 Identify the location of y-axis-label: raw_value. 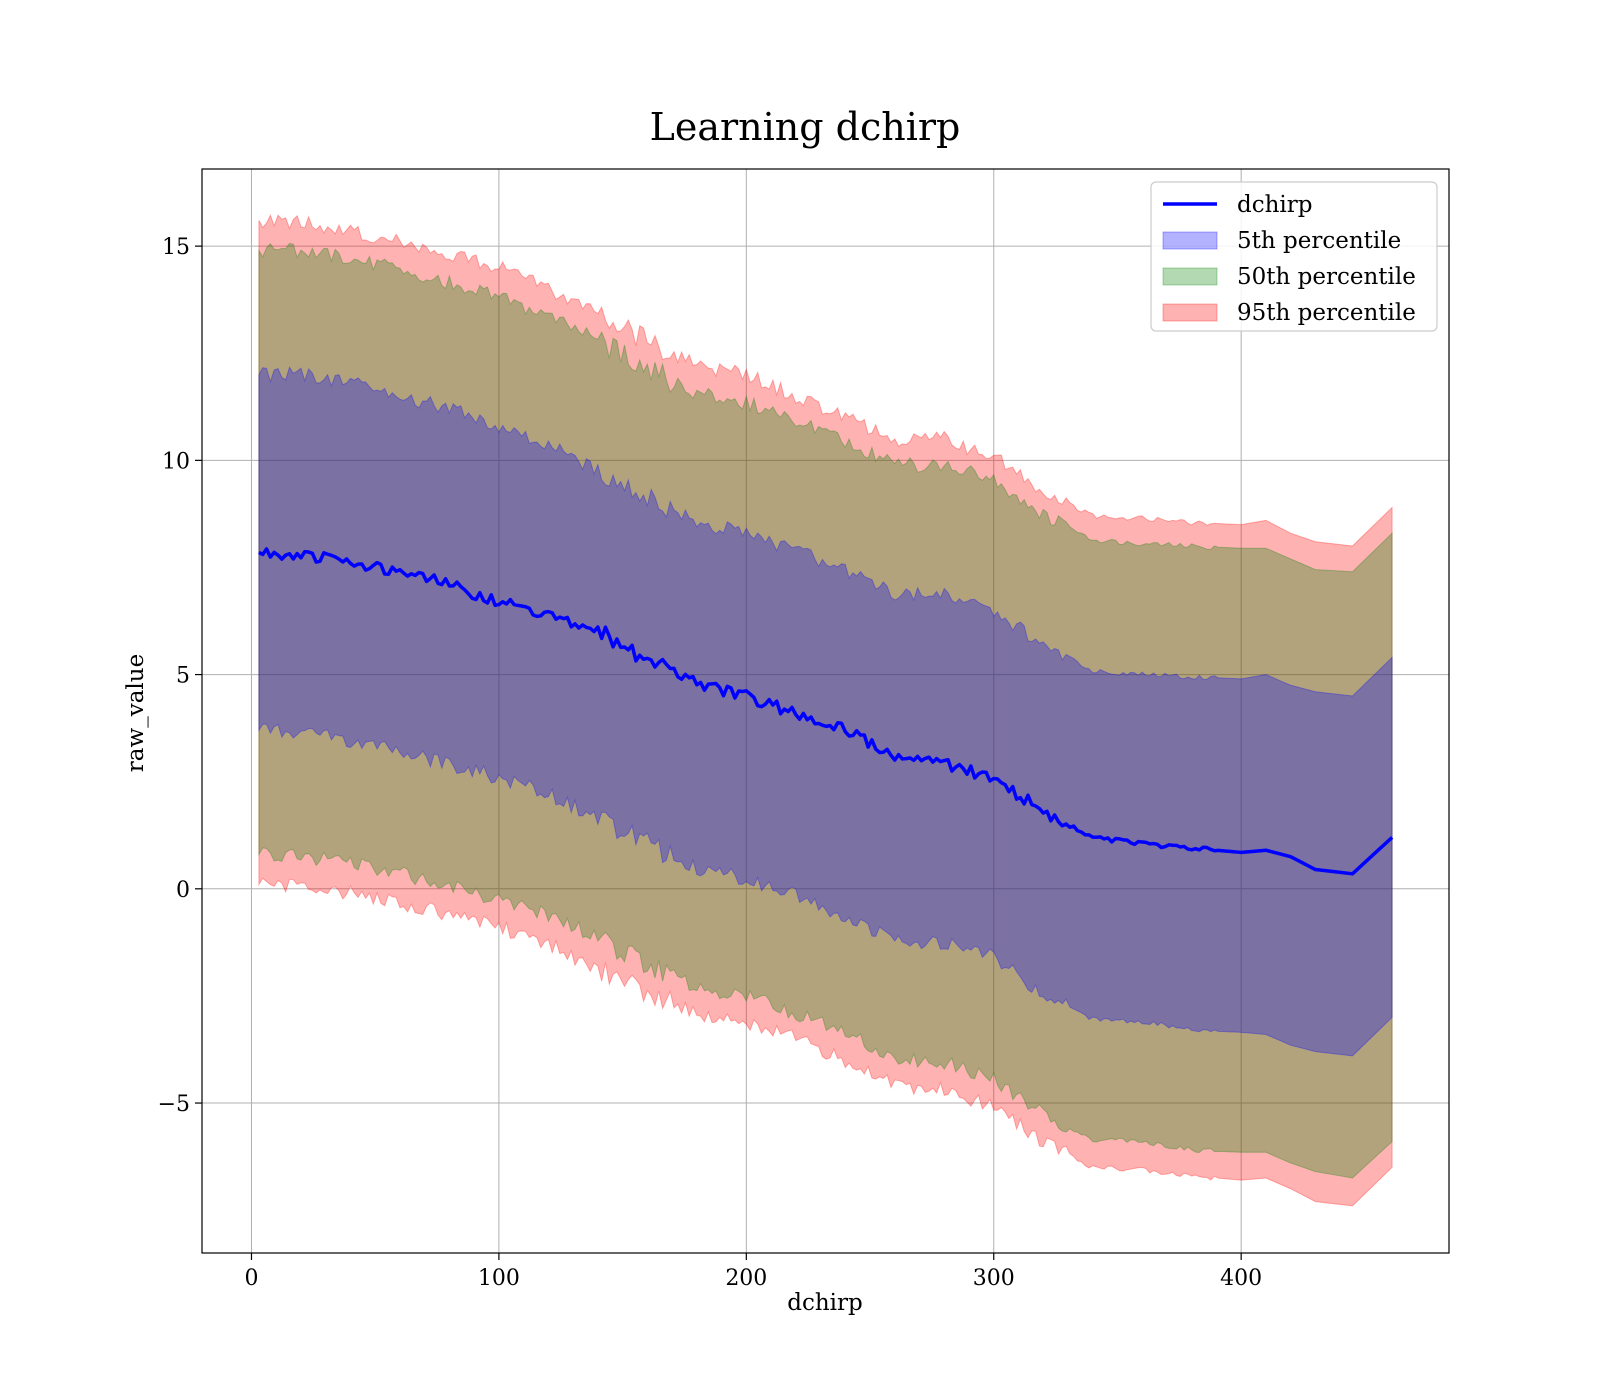
(136, 713).